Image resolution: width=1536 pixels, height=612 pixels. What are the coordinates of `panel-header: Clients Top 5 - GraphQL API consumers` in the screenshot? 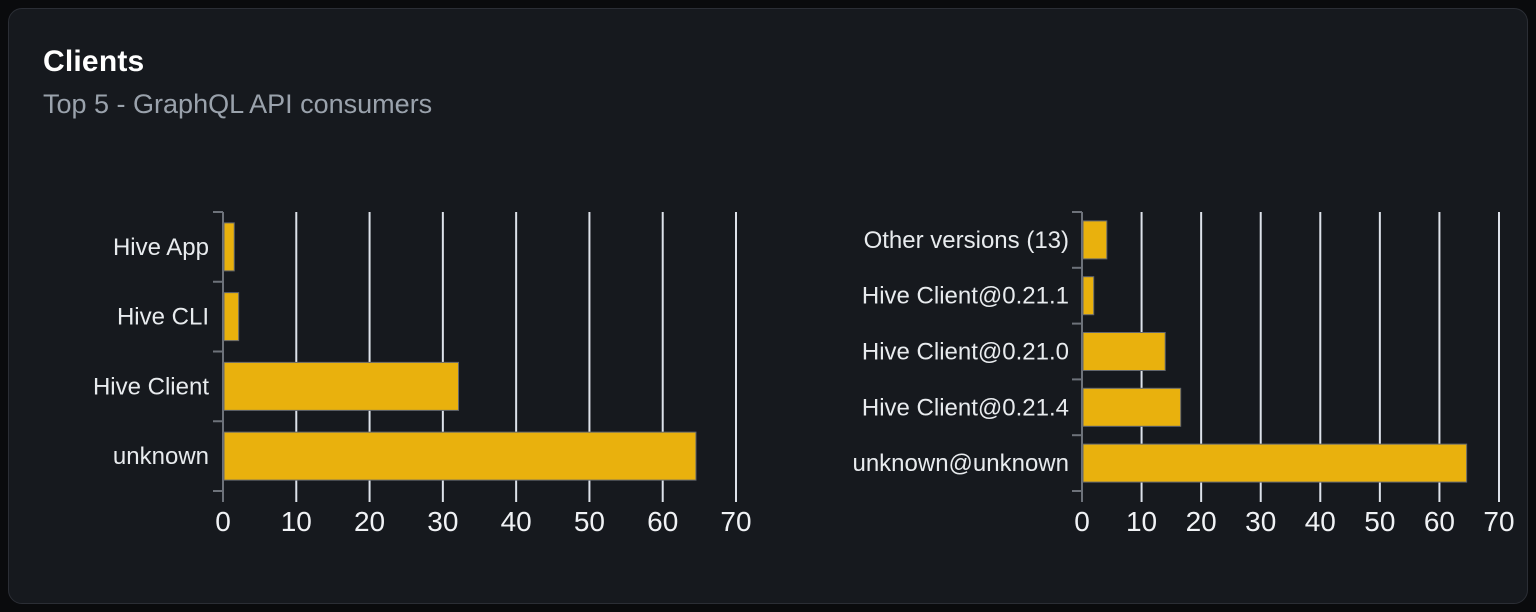 It's located at (237, 82).